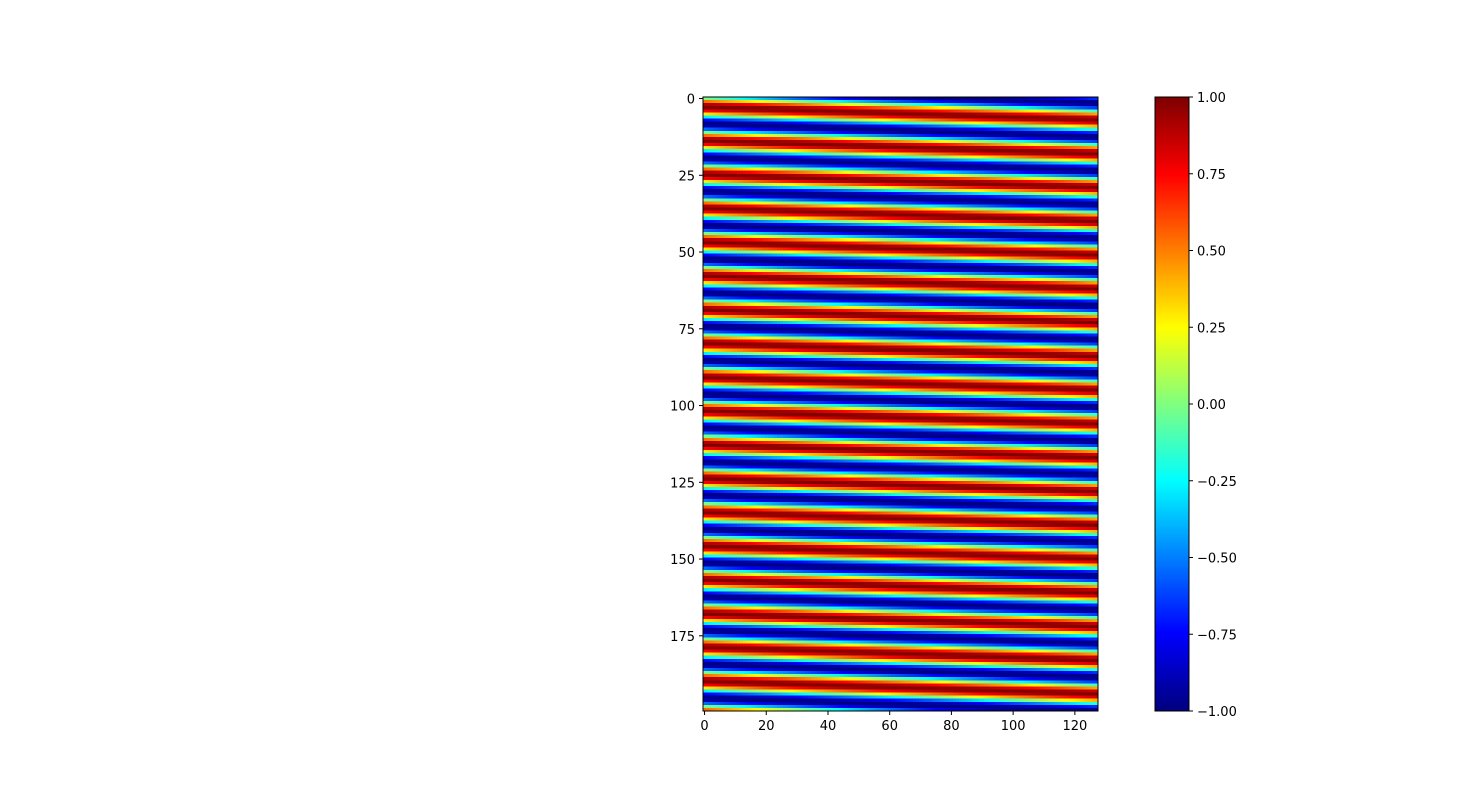  What do you see at coordinates (951, 726) in the screenshot?
I see `x-tick-label: 80` at bounding box center [951, 726].